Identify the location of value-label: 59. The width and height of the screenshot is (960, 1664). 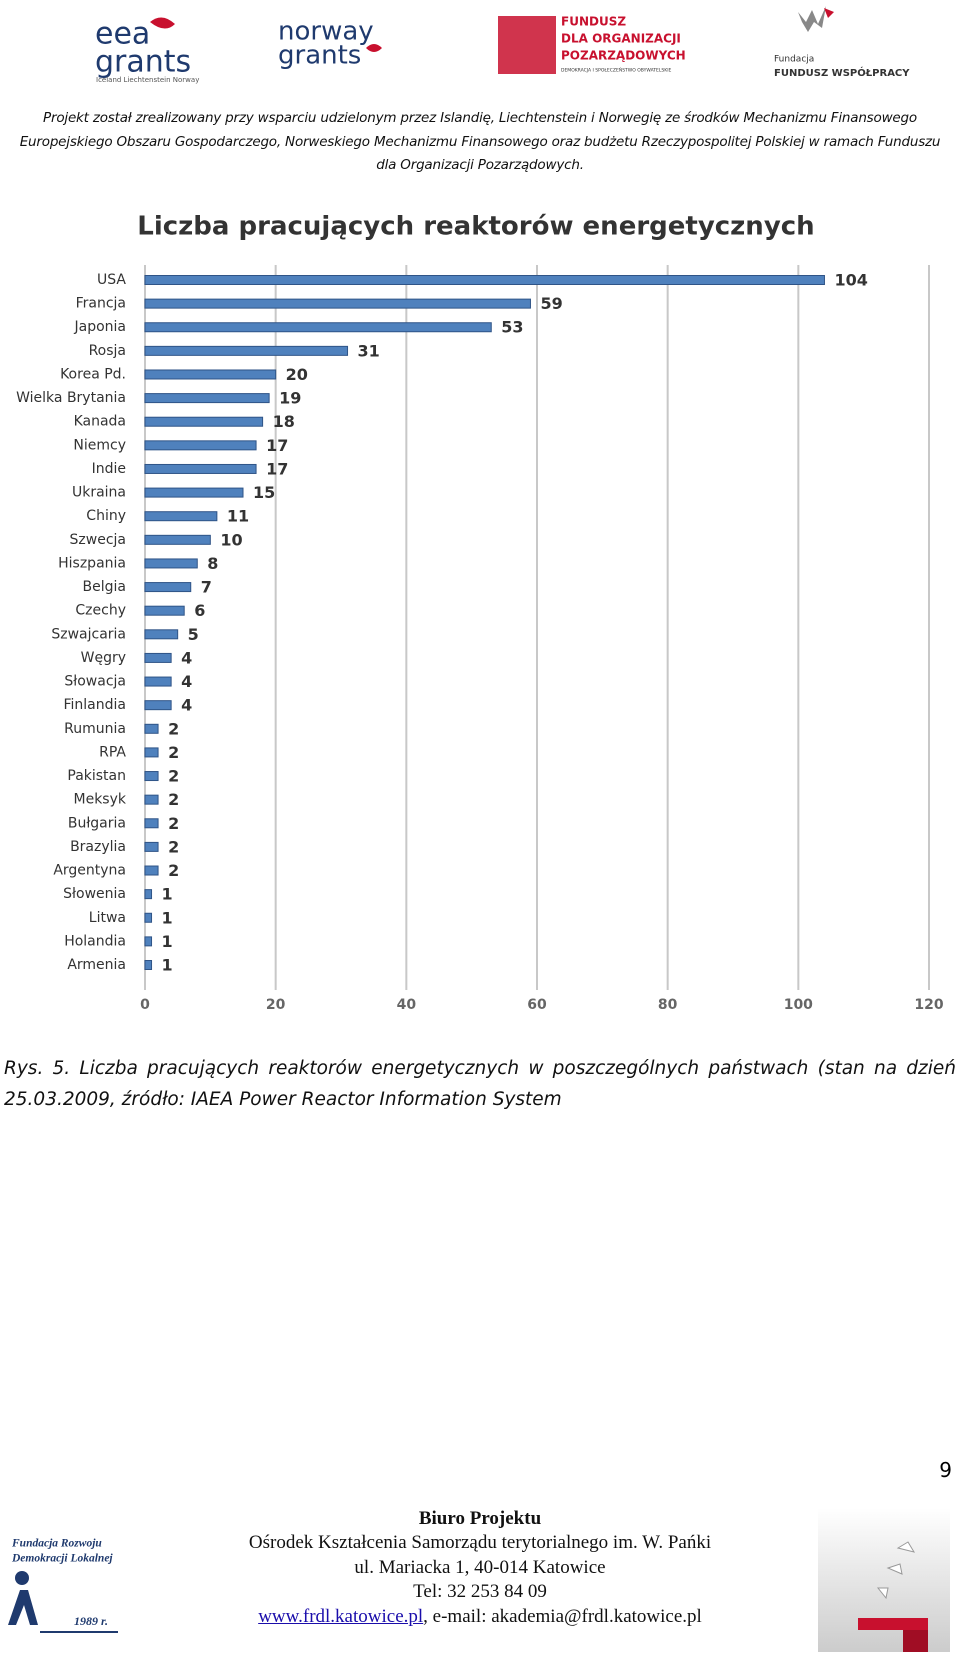
(551, 303).